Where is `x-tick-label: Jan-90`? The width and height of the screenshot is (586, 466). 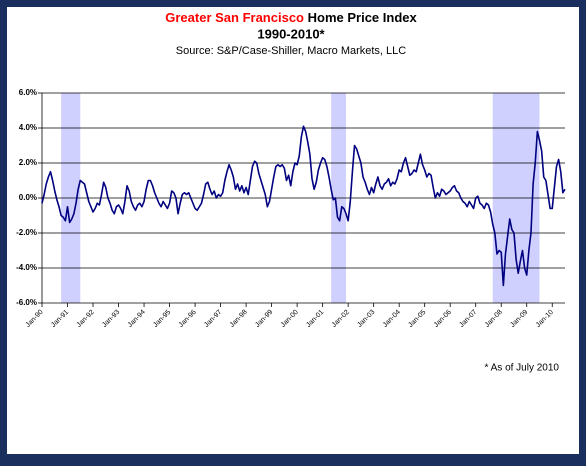
x-tick-label: Jan-90 is located at coordinates (35, 319).